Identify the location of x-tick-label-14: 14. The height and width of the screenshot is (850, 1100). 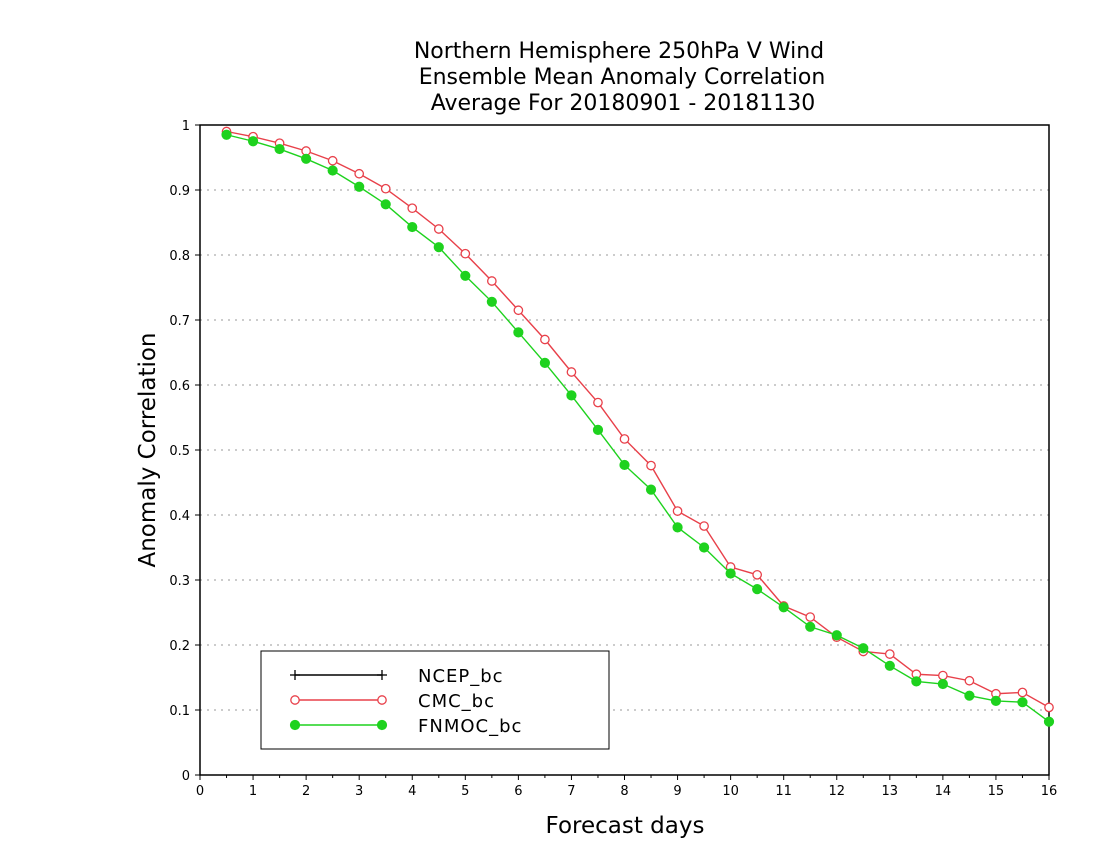
(943, 791).